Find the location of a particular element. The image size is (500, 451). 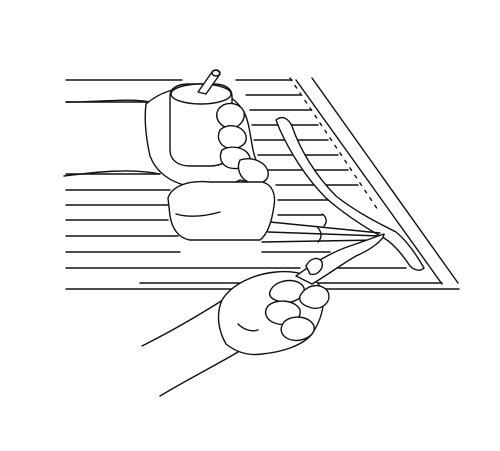

upper-hand-heel is located at coordinates (221, 210).